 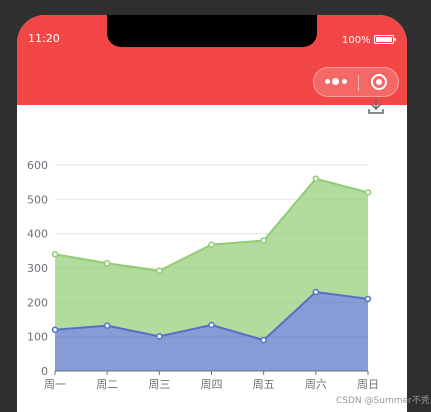 I want to click on y-tick-label: 500, so click(x=37, y=199).